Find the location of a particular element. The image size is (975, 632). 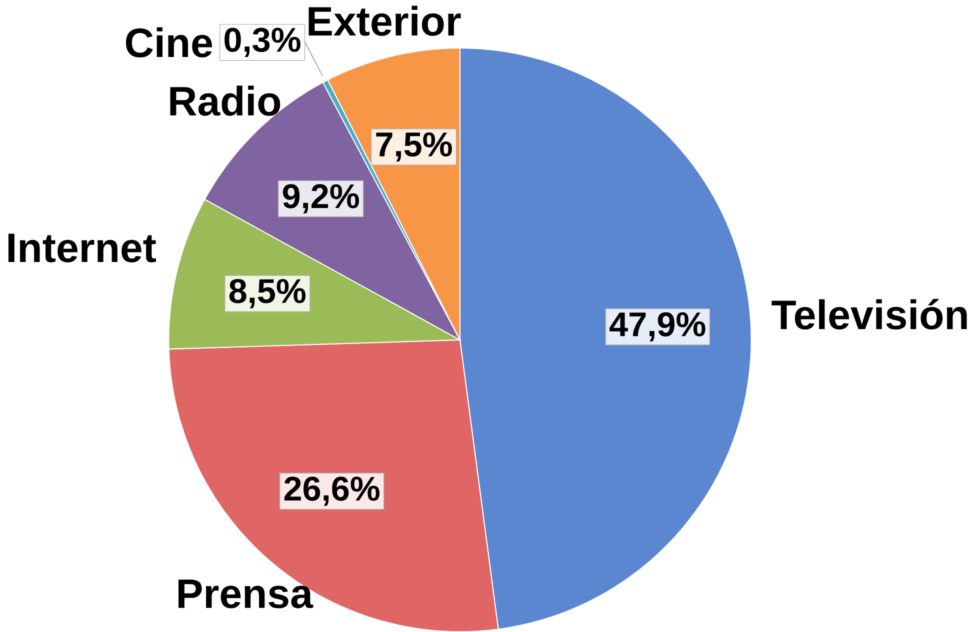

slice-label: Radio is located at coordinates (225, 101).